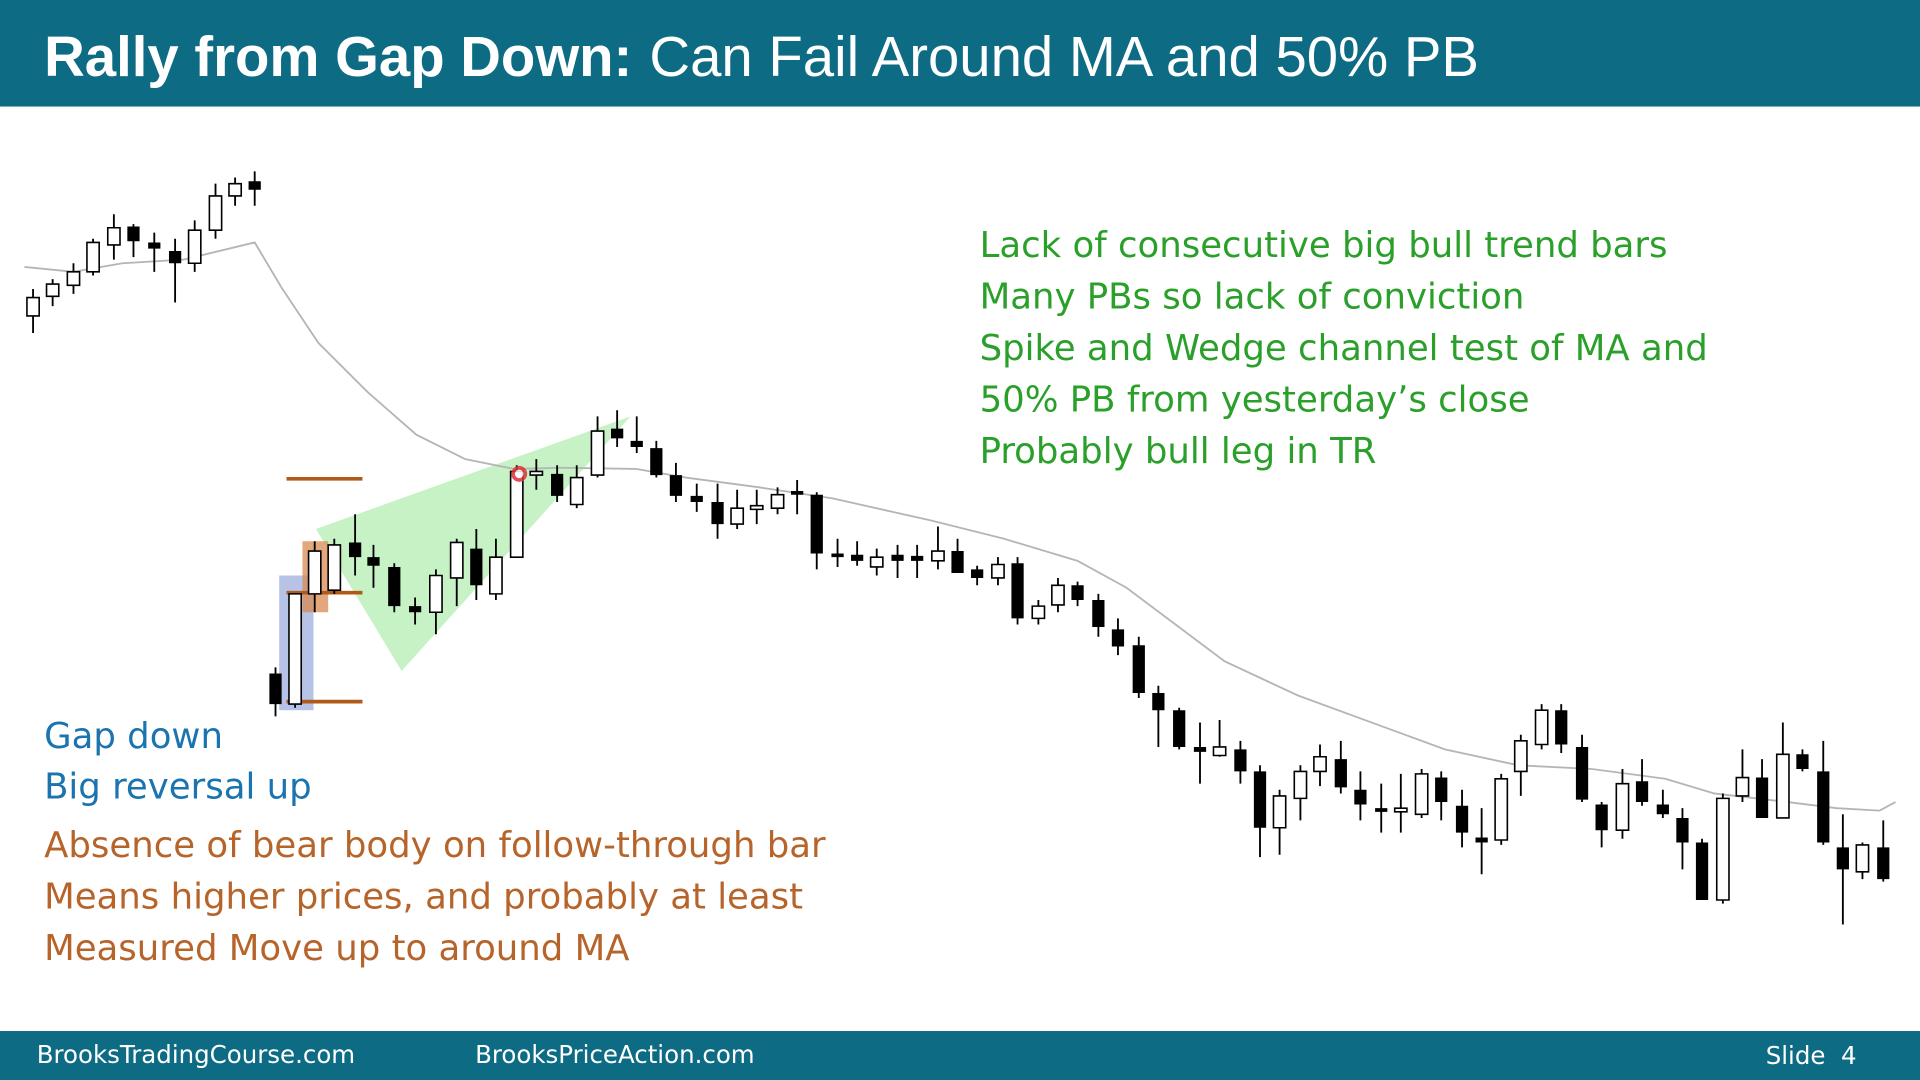  I want to click on note: Probably bull leg in TR, so click(1178, 451).